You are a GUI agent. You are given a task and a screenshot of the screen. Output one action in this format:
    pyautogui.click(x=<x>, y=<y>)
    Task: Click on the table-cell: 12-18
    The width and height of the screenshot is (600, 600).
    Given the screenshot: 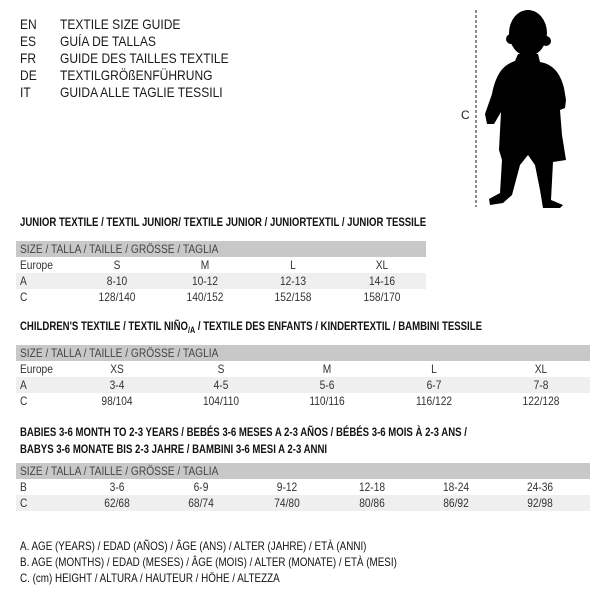 What is the action you would take?
    pyautogui.click(x=372, y=487)
    